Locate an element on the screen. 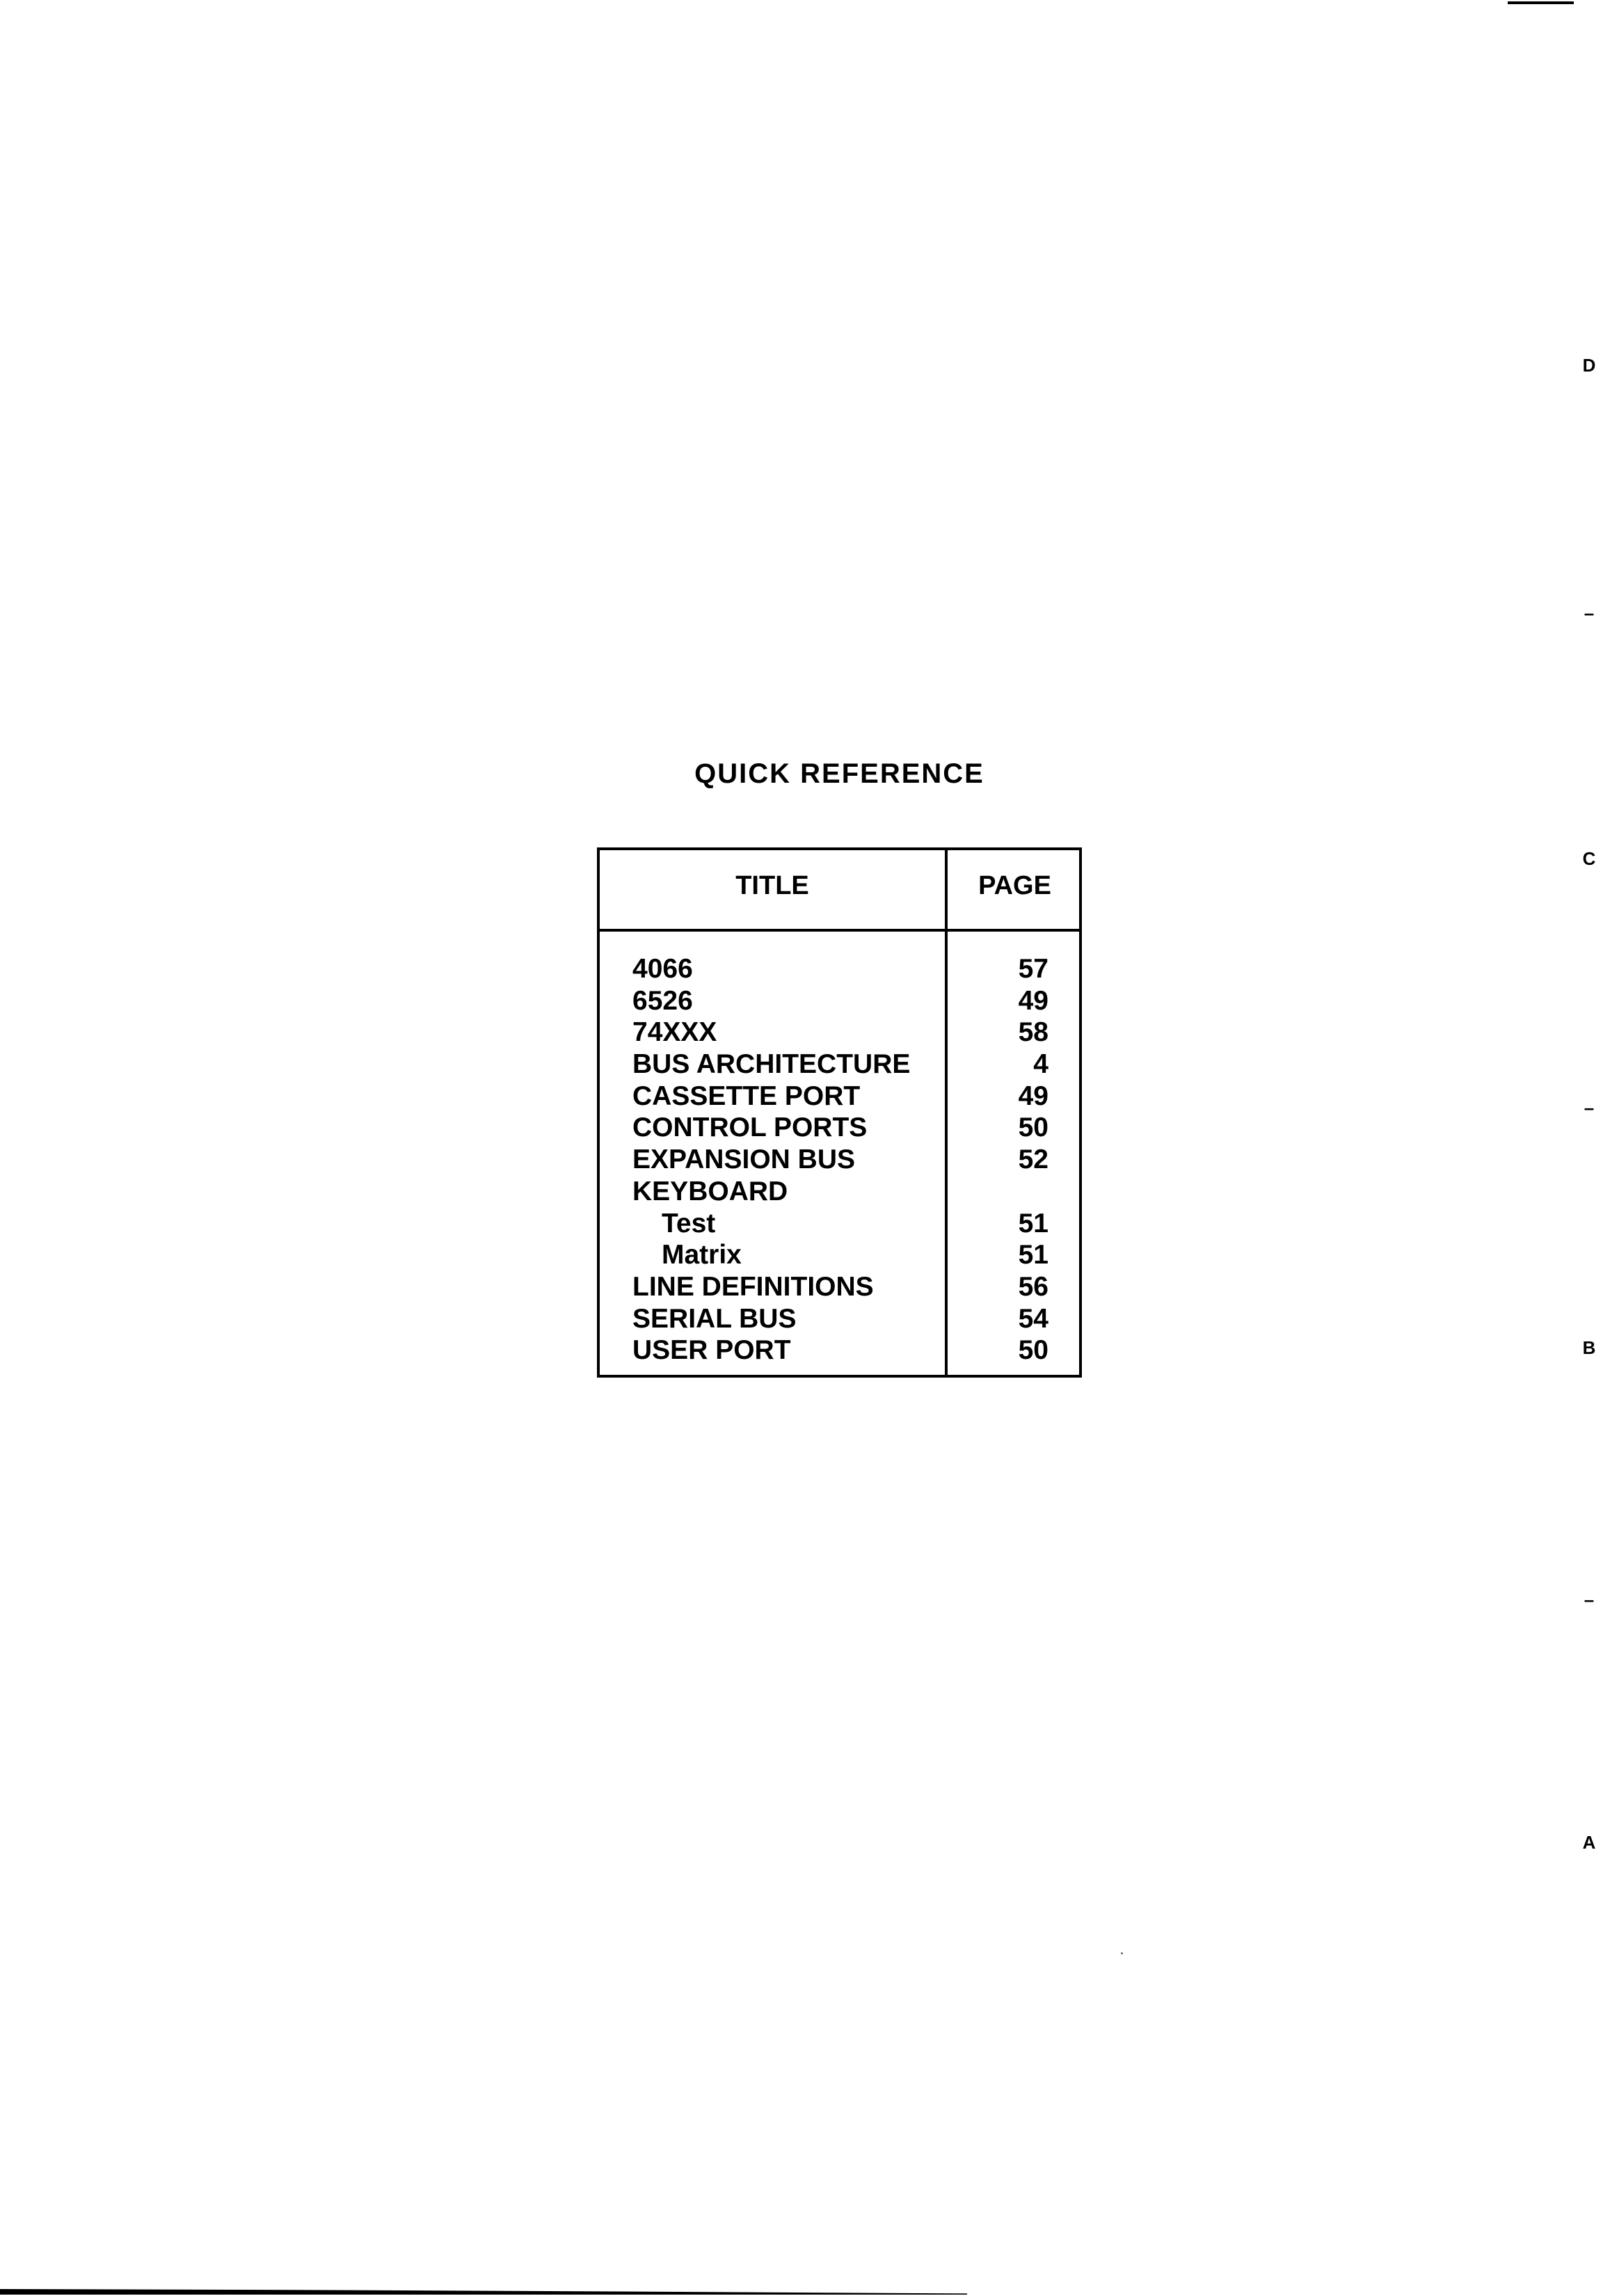 The height and width of the screenshot is (2296, 1603). table-row: 4066 57 is located at coordinates (839, 969).